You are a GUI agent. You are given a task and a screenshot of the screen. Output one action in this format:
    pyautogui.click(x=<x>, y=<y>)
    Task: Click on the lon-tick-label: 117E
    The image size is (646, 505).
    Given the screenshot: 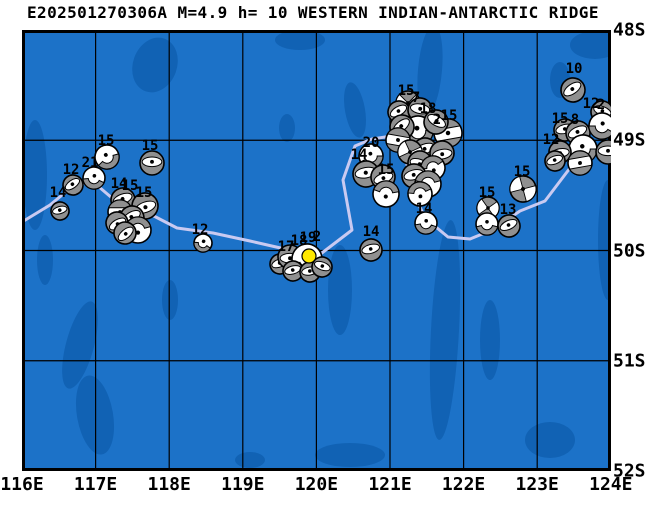 What is the action you would take?
    pyautogui.click(x=95, y=484)
    